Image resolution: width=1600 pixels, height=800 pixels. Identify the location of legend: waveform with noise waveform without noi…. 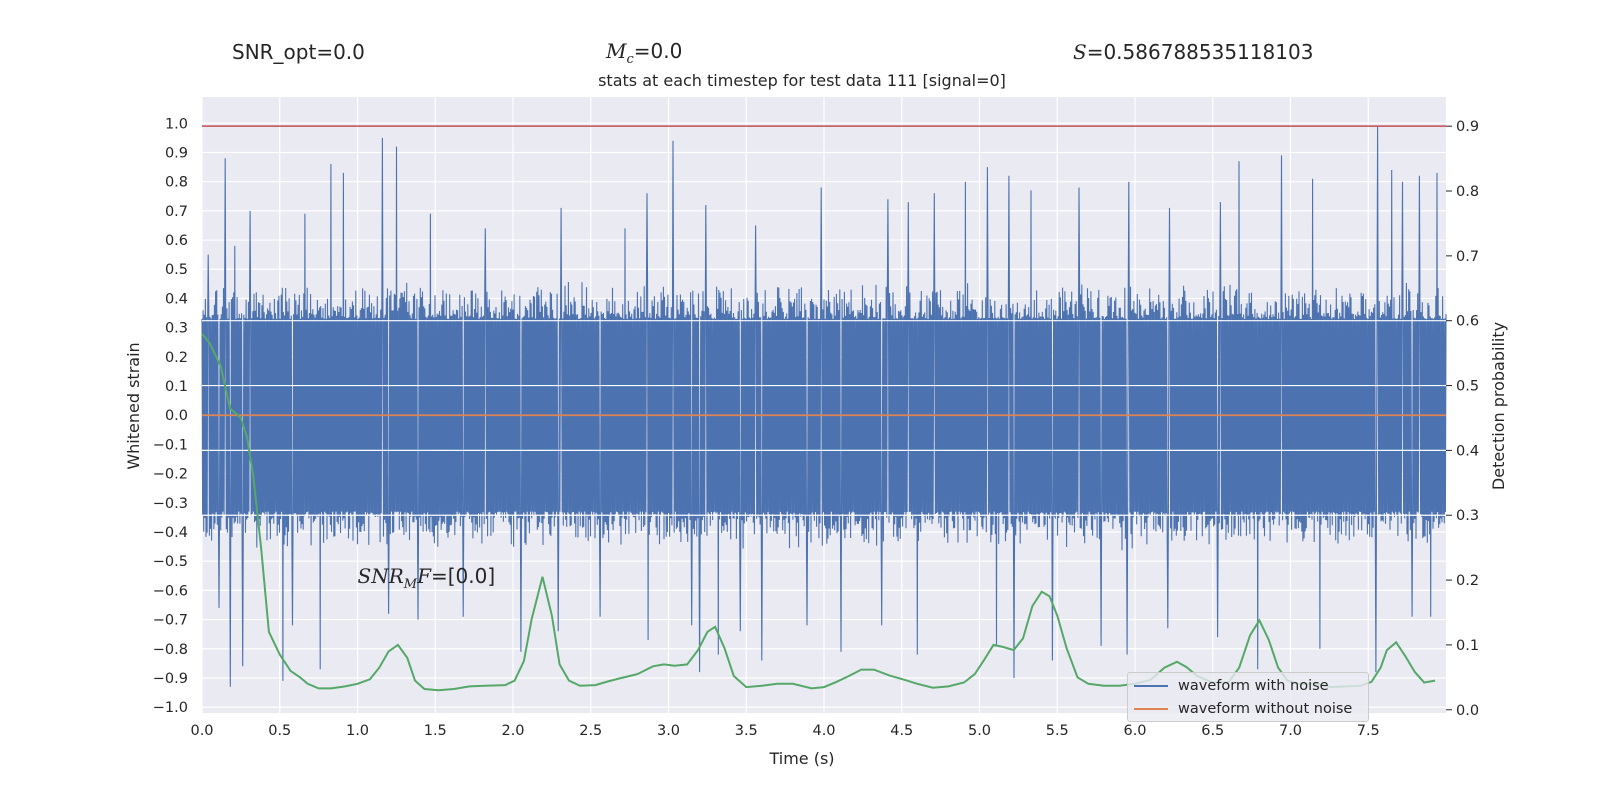
(1248, 697).